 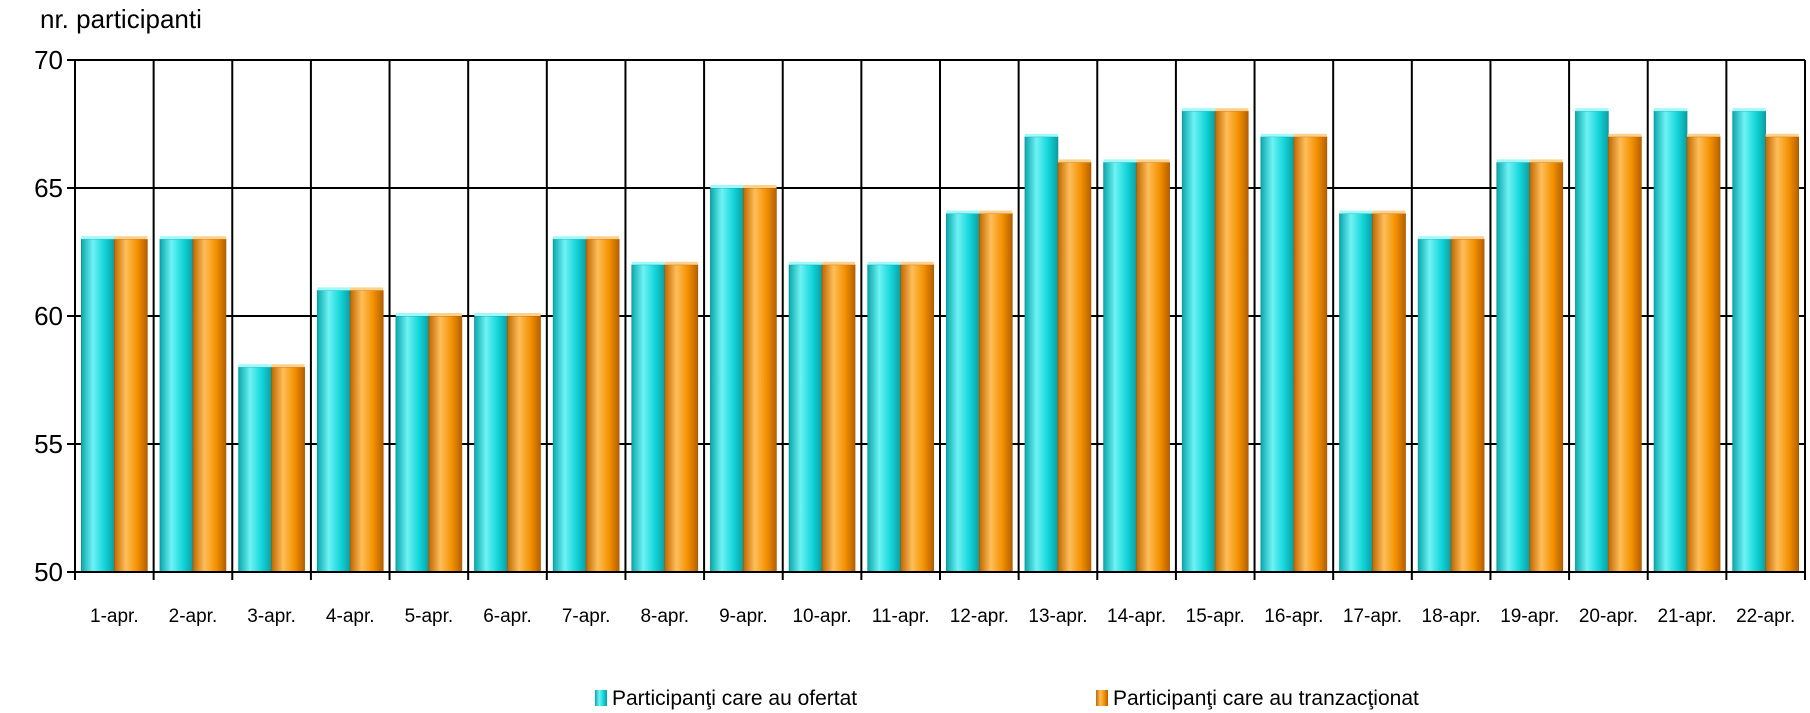 What do you see at coordinates (1608, 616) in the screenshot?
I see `x-tick-label: 20-apr.` at bounding box center [1608, 616].